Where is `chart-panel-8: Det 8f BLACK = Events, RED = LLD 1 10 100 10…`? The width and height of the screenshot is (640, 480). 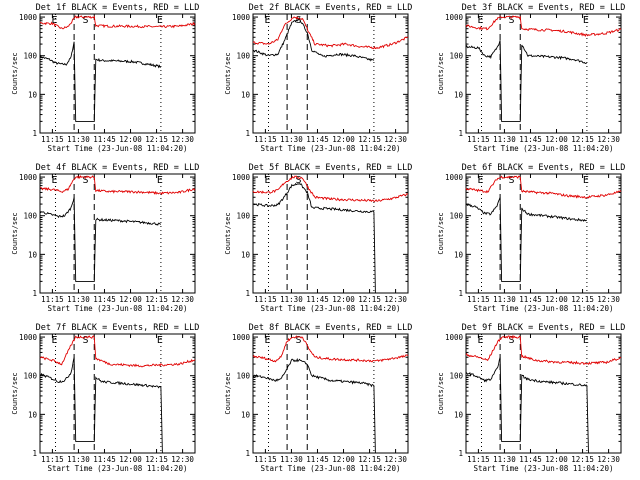 chart-panel-8: Det 8f BLACK = Events, RED = LLD 1 10 100 10… is located at coordinates (318, 398).